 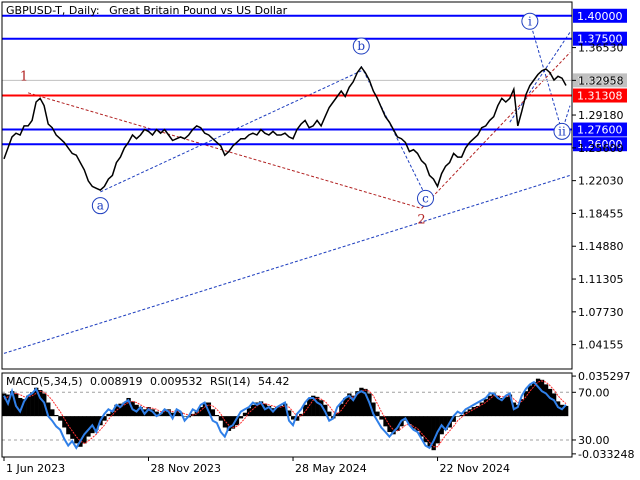 I want to click on level-tag-label: 1.40000, so click(x=600, y=16).